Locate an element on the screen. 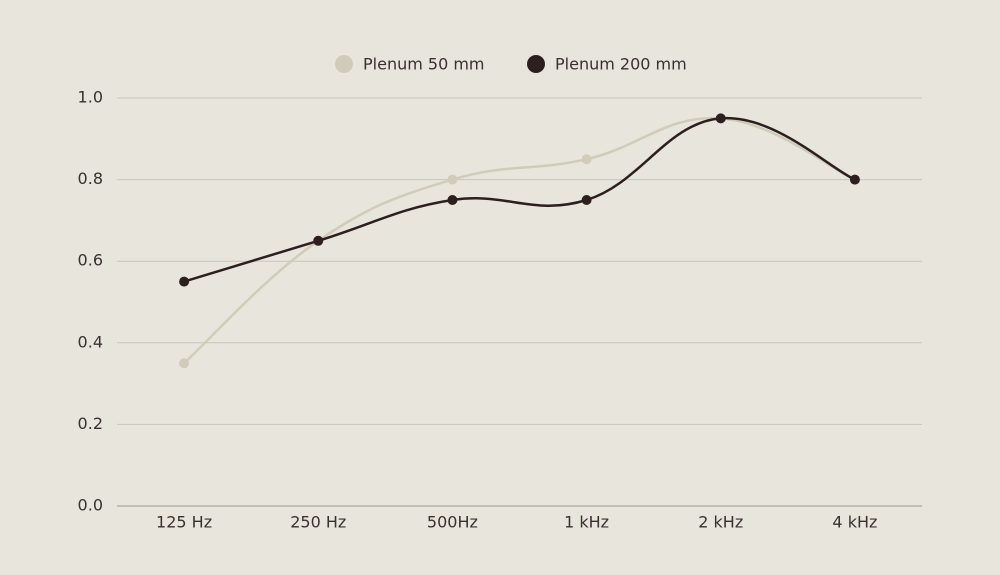 Image resolution: width=1000 pixels, height=575 pixels. y-tick-label: 1.0 is located at coordinates (90, 97).